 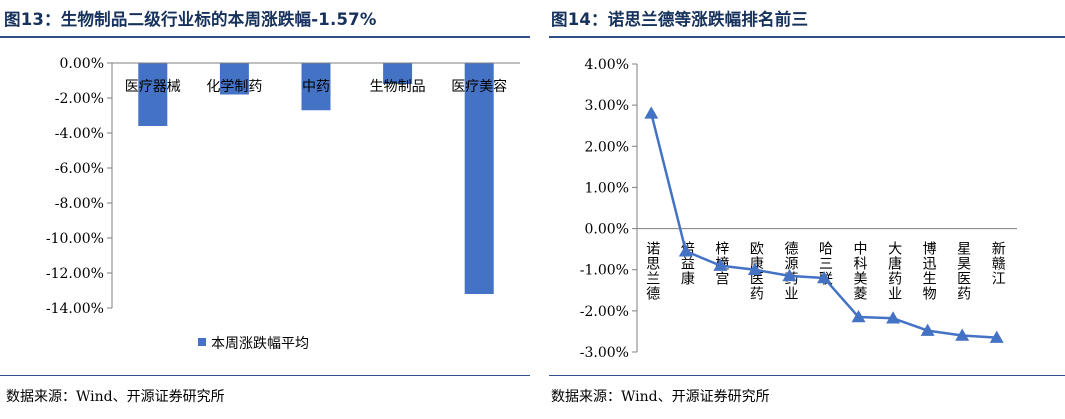 I want to click on right-category-label-char: 美, so click(x=861, y=280).